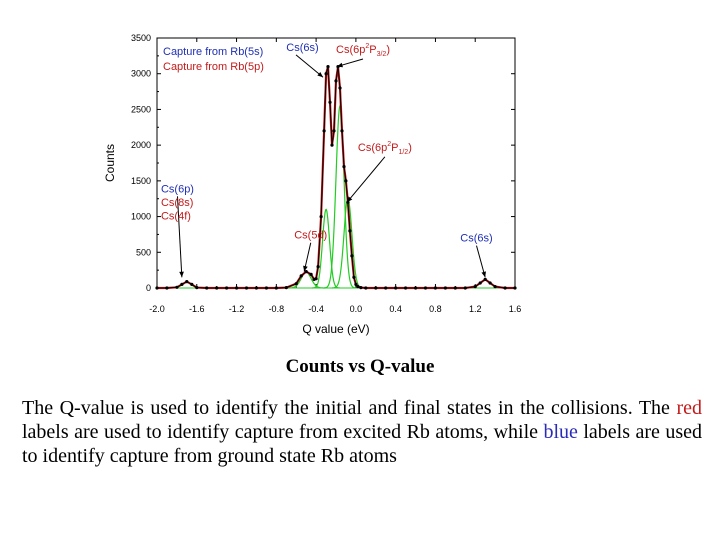  I want to click on annotation-label: Cs(8s), so click(177, 203).